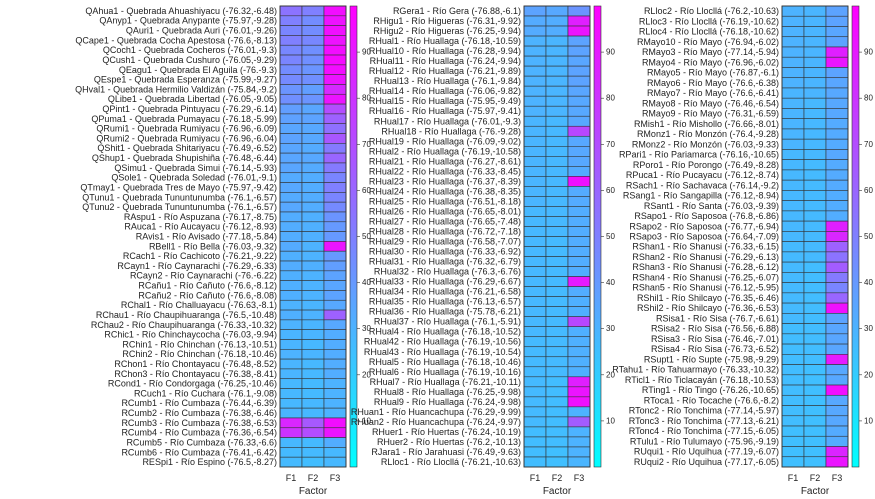  I want to click on row-label: RUqui2 - Río Uquihua (-77.17,-6.05), so click(706, 462).